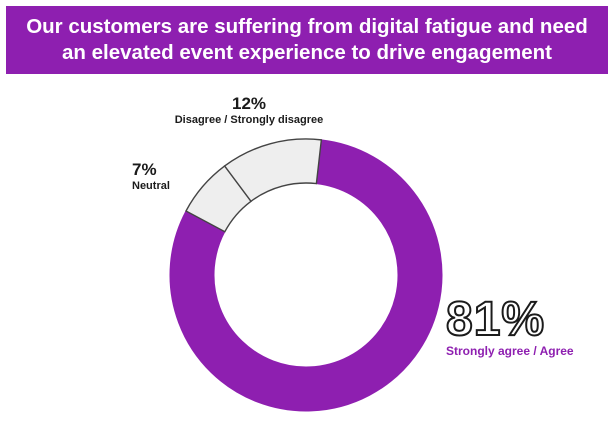  What do you see at coordinates (495, 319) in the screenshot?
I see `label-agree-value: 81%` at bounding box center [495, 319].